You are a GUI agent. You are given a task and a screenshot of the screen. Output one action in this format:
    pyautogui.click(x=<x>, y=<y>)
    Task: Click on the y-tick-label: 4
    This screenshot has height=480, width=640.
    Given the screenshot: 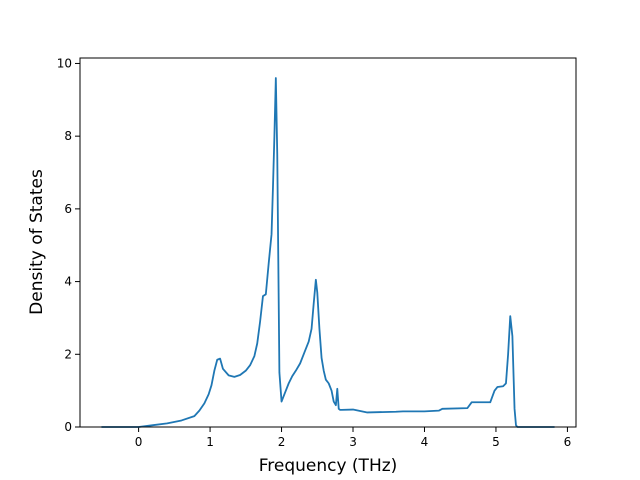 What is the action you would take?
    pyautogui.click(x=68, y=282)
    